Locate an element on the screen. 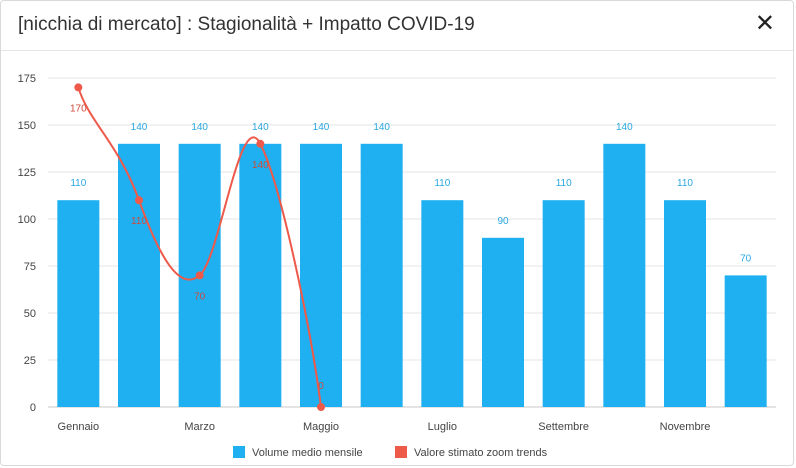 The height and width of the screenshot is (468, 796). legend-label-volume: Volume medio mensile is located at coordinates (307, 453).